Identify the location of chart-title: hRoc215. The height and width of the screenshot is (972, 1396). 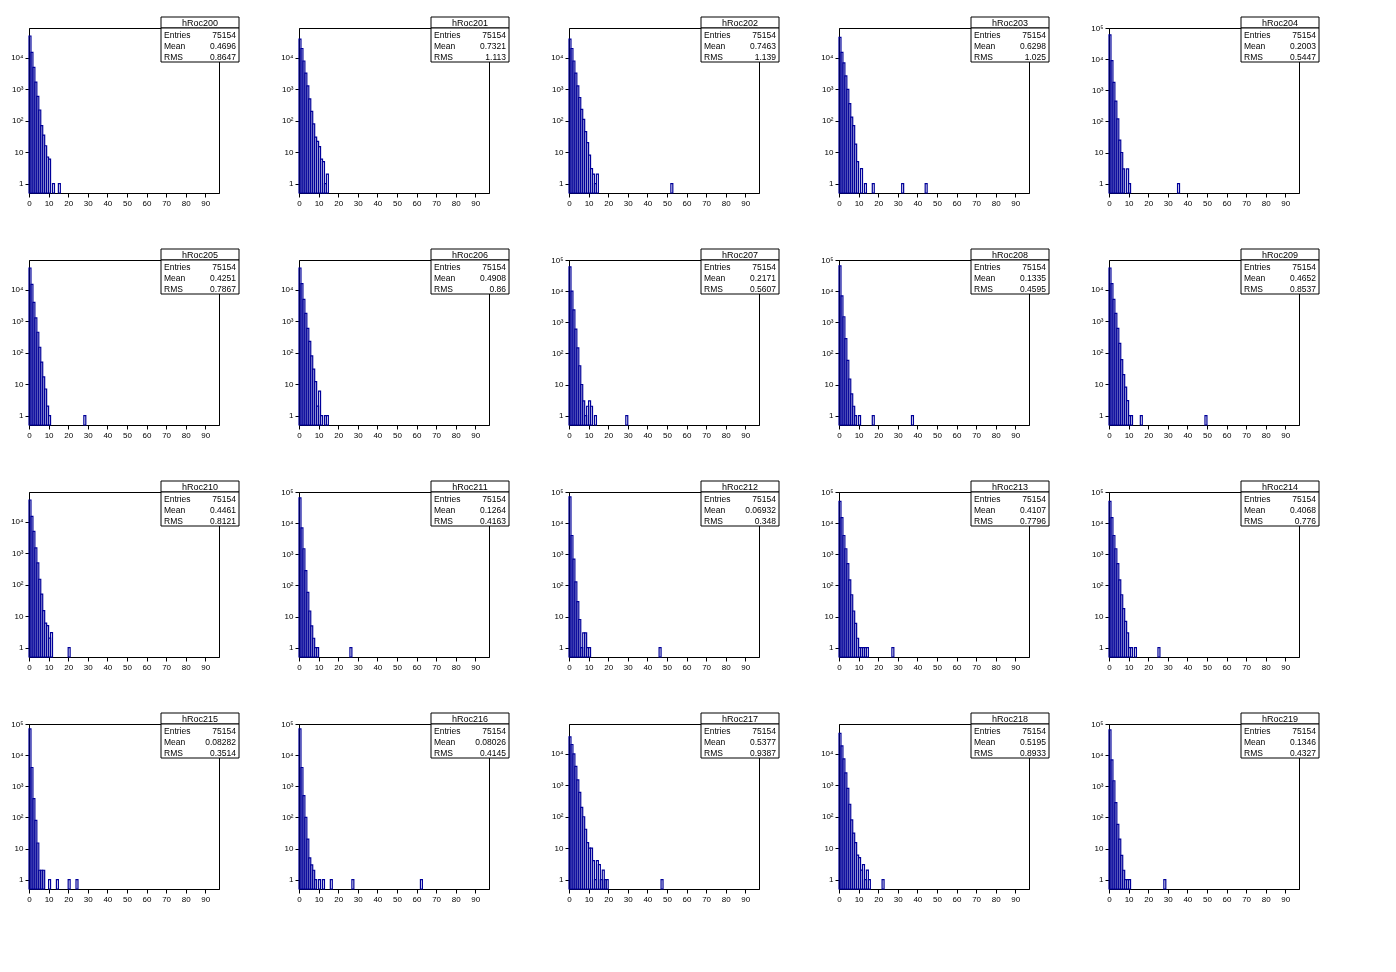
(200, 718).